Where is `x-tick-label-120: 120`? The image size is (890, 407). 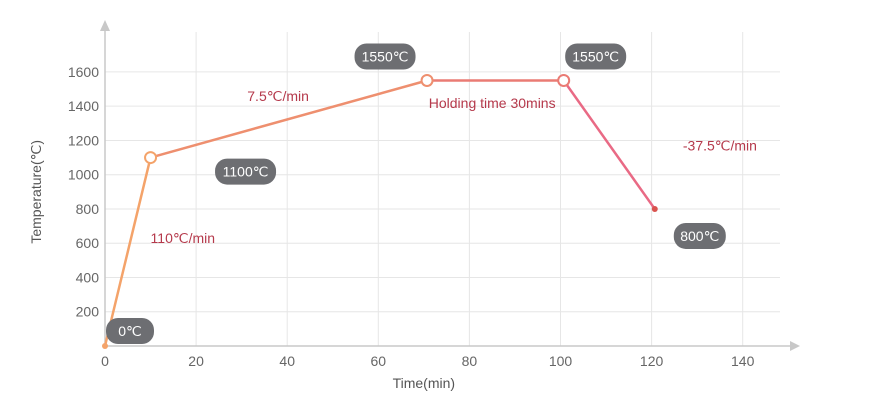 x-tick-label-120: 120 is located at coordinates (652, 361).